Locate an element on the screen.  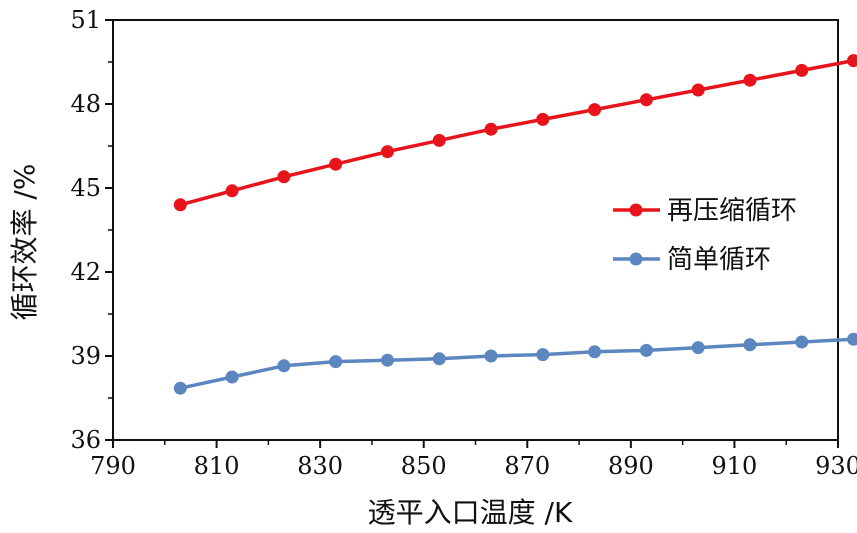
legend-item-0: 再压缩循环 is located at coordinates (705, 211).